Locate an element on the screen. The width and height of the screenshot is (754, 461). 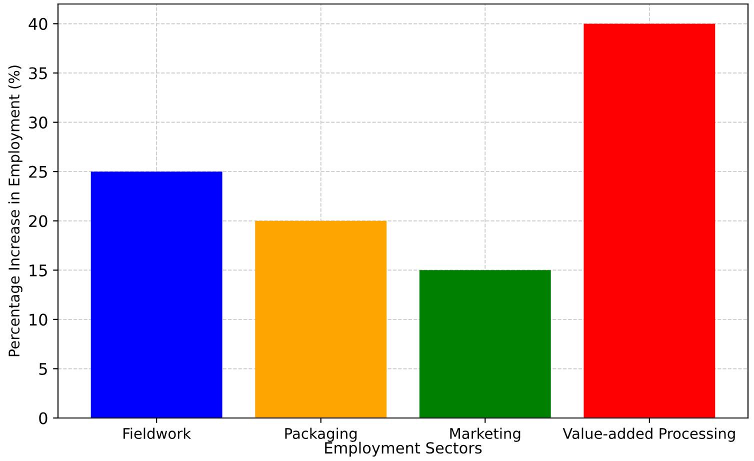
y-tick-label: 40 is located at coordinates (38, 24).